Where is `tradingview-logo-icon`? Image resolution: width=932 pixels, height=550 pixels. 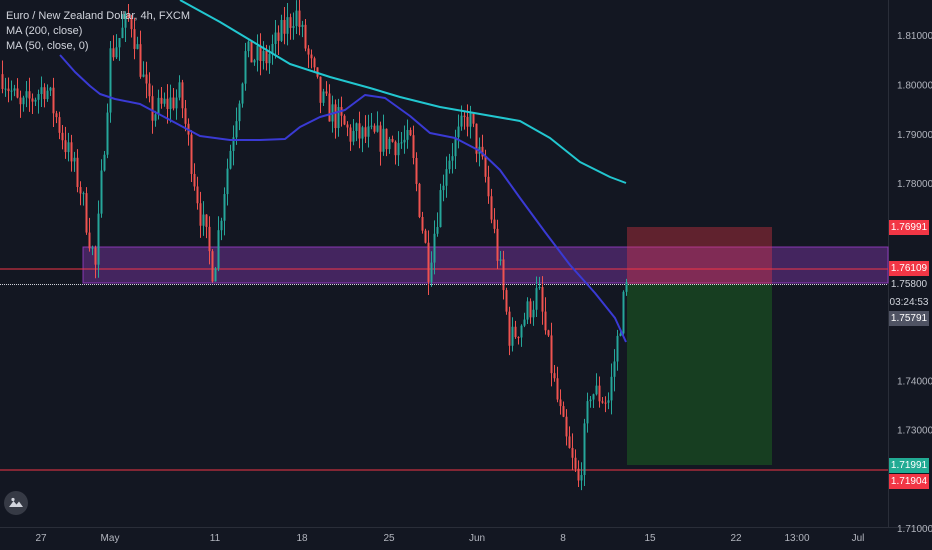
tradingview-logo-icon is located at coordinates (16, 503).